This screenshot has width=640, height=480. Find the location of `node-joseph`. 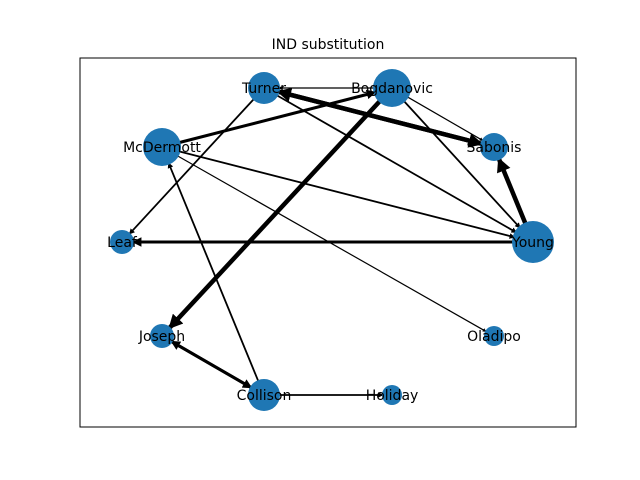

node-joseph is located at coordinates (162, 336).